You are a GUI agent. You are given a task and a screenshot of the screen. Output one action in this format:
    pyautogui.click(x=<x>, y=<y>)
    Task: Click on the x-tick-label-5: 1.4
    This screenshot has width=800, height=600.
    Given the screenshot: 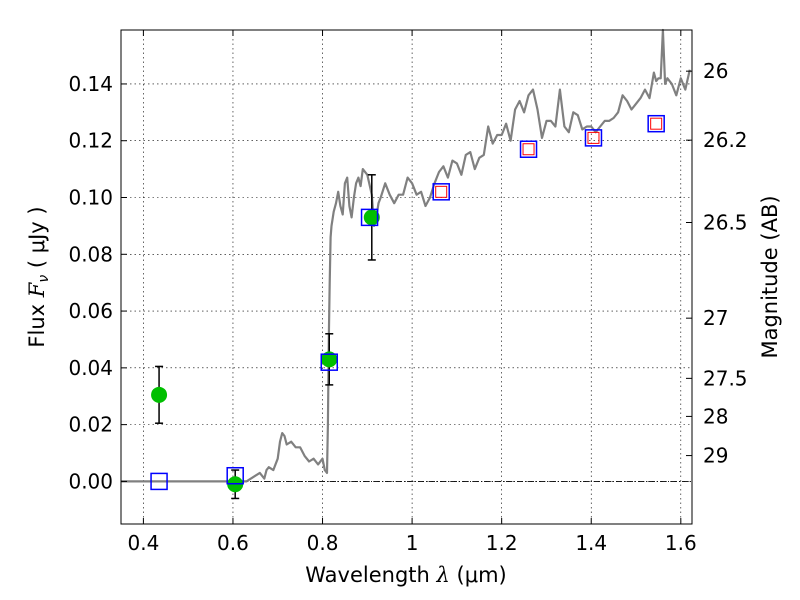 What is the action you would take?
    pyautogui.click(x=591, y=543)
    